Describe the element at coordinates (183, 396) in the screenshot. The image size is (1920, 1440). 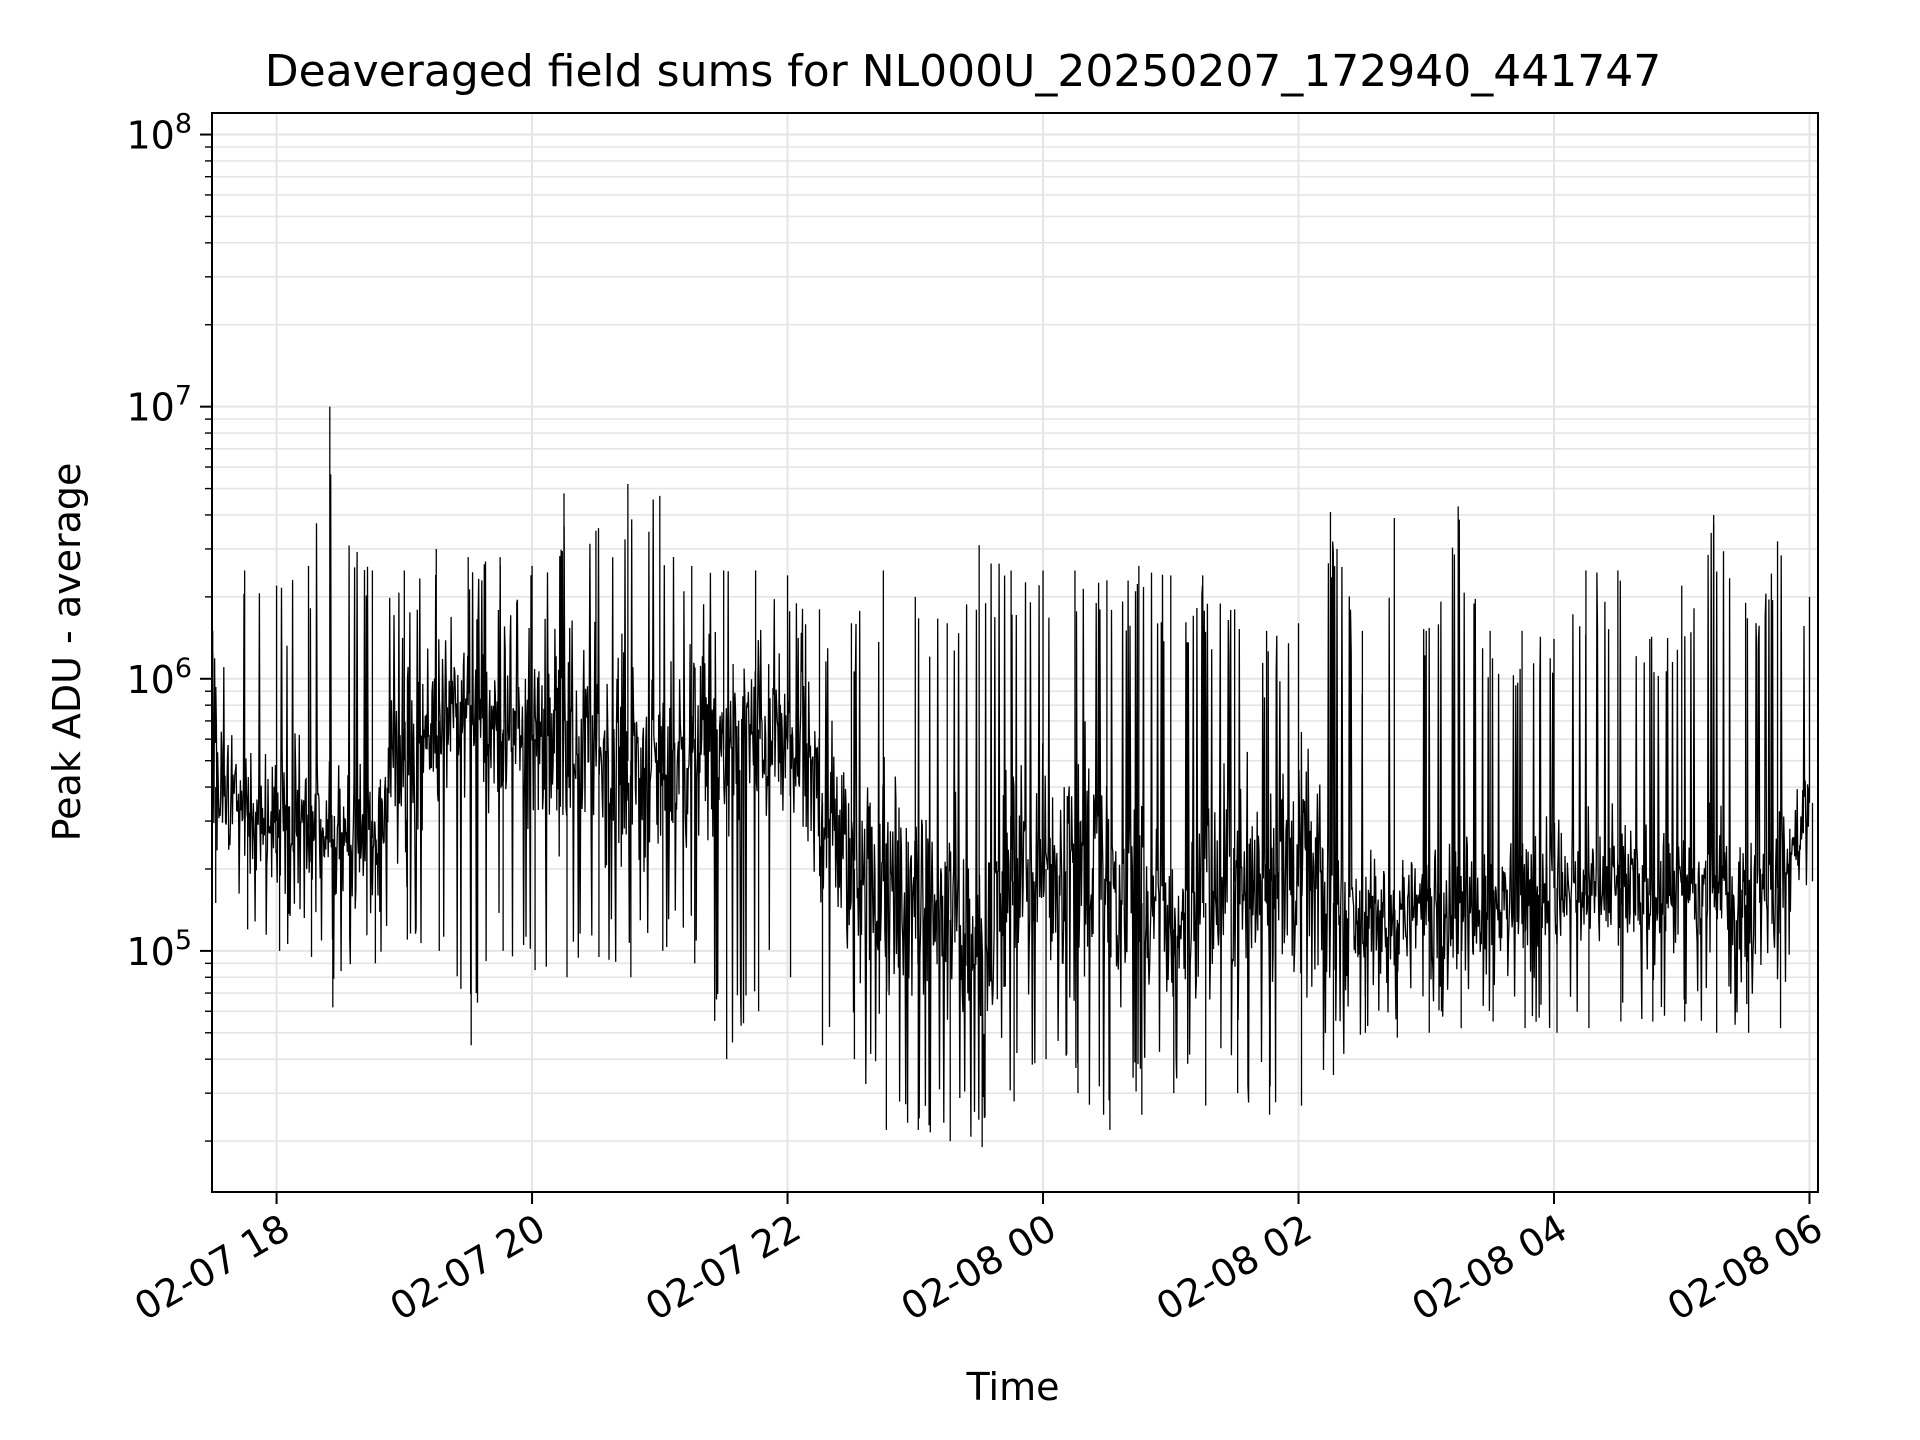
I see `y-tick-exponent: 7` at that location.